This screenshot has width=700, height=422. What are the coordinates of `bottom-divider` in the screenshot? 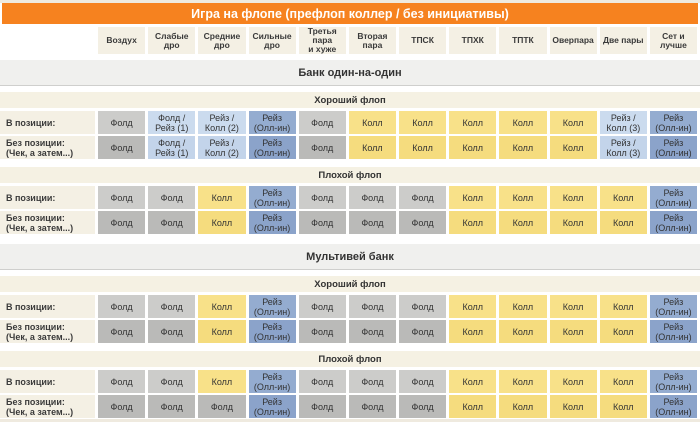 It's located at (350, 420).